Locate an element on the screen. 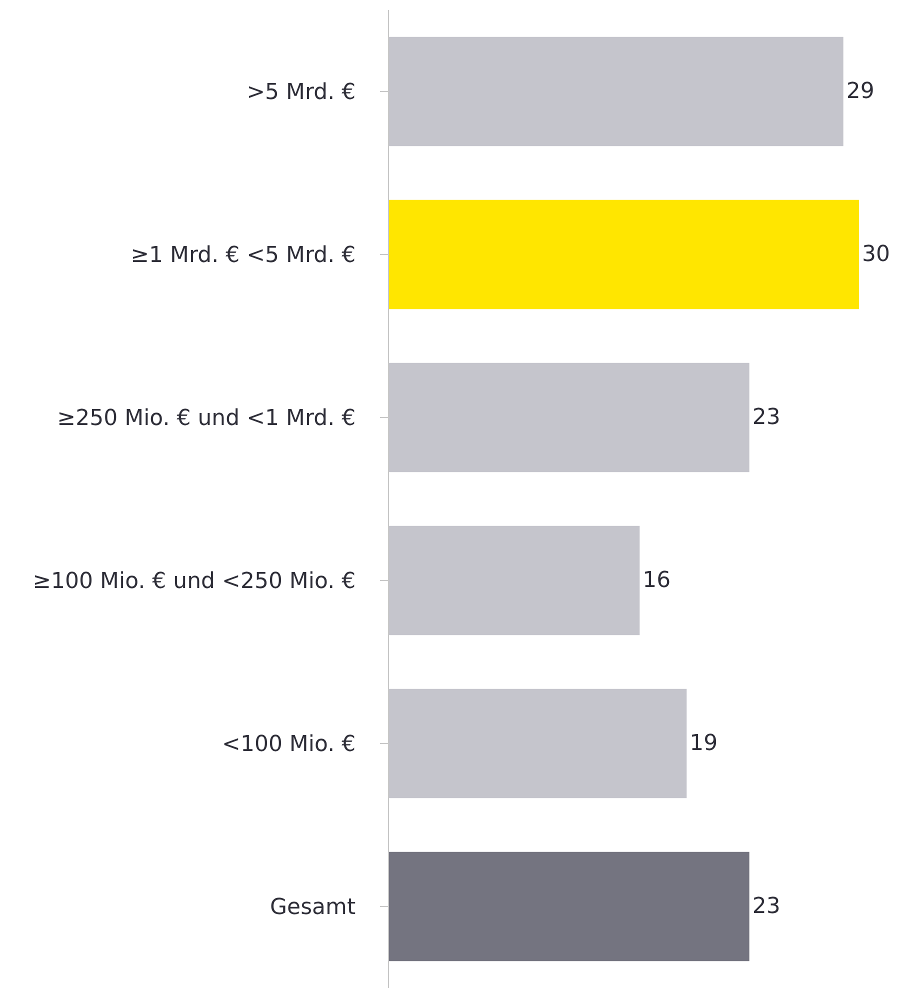  y-tick-label: <100 Mio. € is located at coordinates (289, 745).